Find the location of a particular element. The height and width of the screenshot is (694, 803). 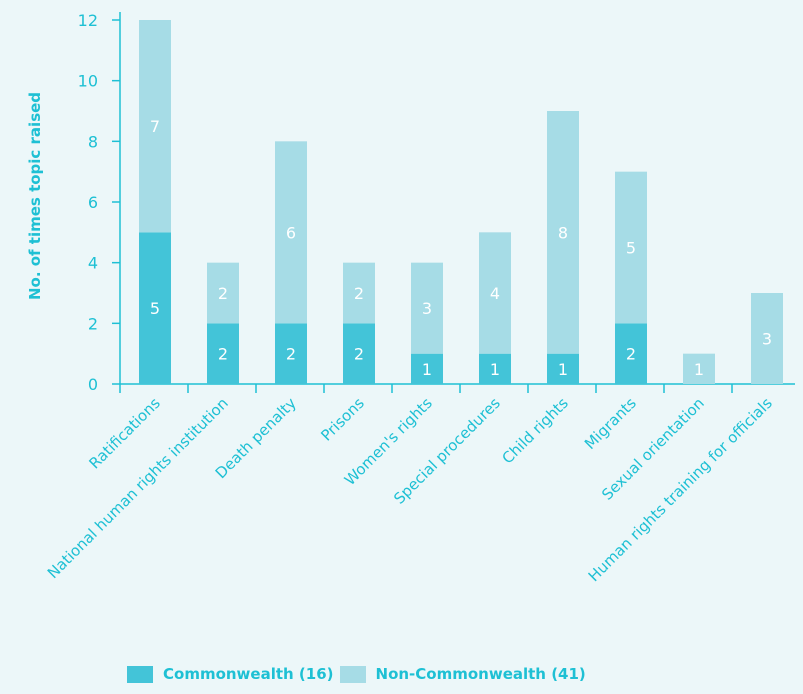

y-tick-label: 10 is located at coordinates (88, 81).